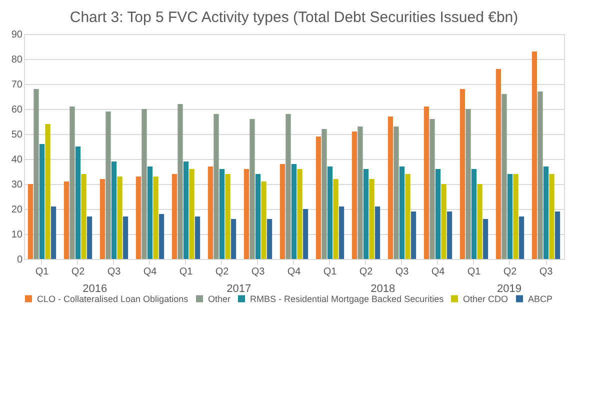 The image size is (600, 400). I want to click on y-tick-label: 20, so click(17, 210).